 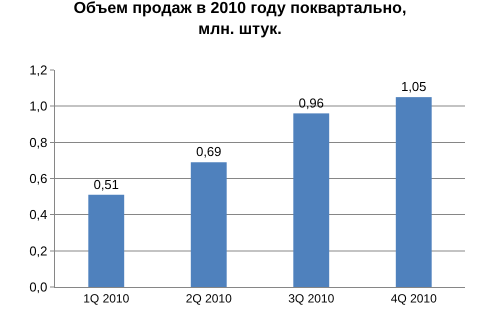 I want to click on data-label: 1,05, so click(x=413, y=86).